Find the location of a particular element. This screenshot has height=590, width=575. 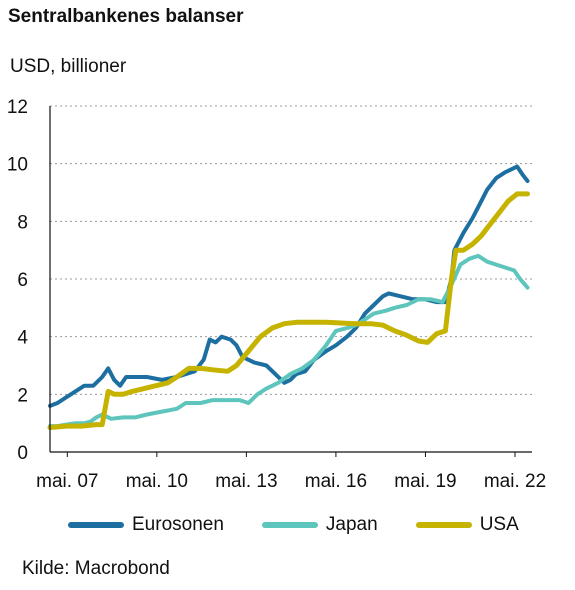

legend-swatch-usa is located at coordinates (443, 525).